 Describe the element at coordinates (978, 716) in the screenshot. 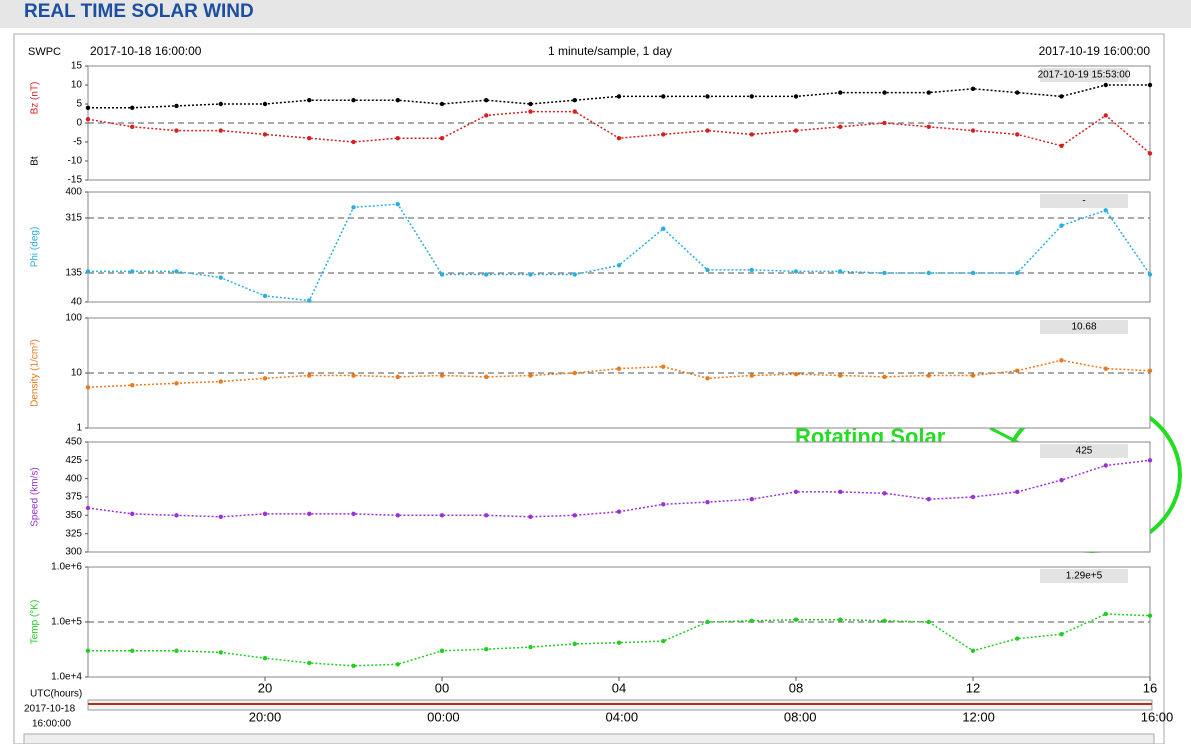

I see `timeline-tick-label: 12:00` at that location.